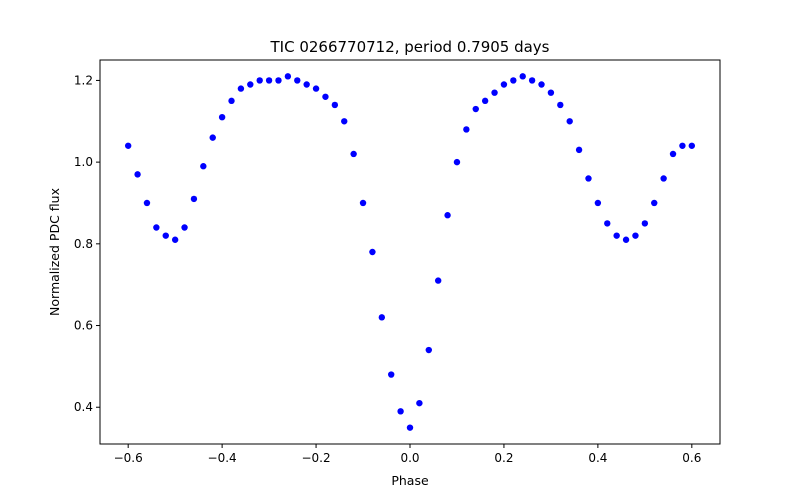 This screenshot has width=800, height=500. I want to click on y-axis-label: Normalized PDC flux, so click(54, 252).